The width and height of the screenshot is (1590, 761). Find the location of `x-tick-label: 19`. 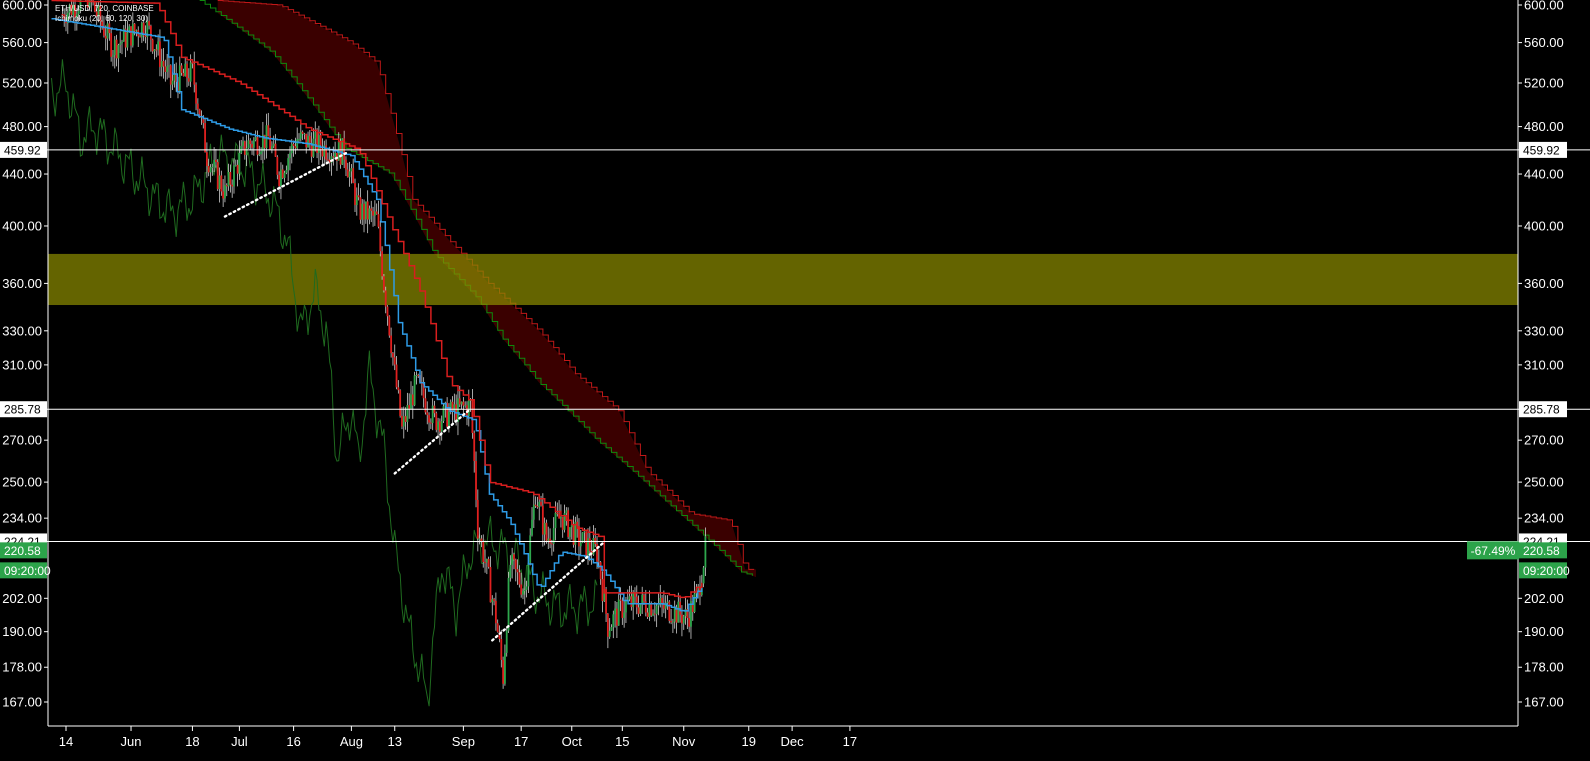

x-tick-label: 19 is located at coordinates (749, 741).